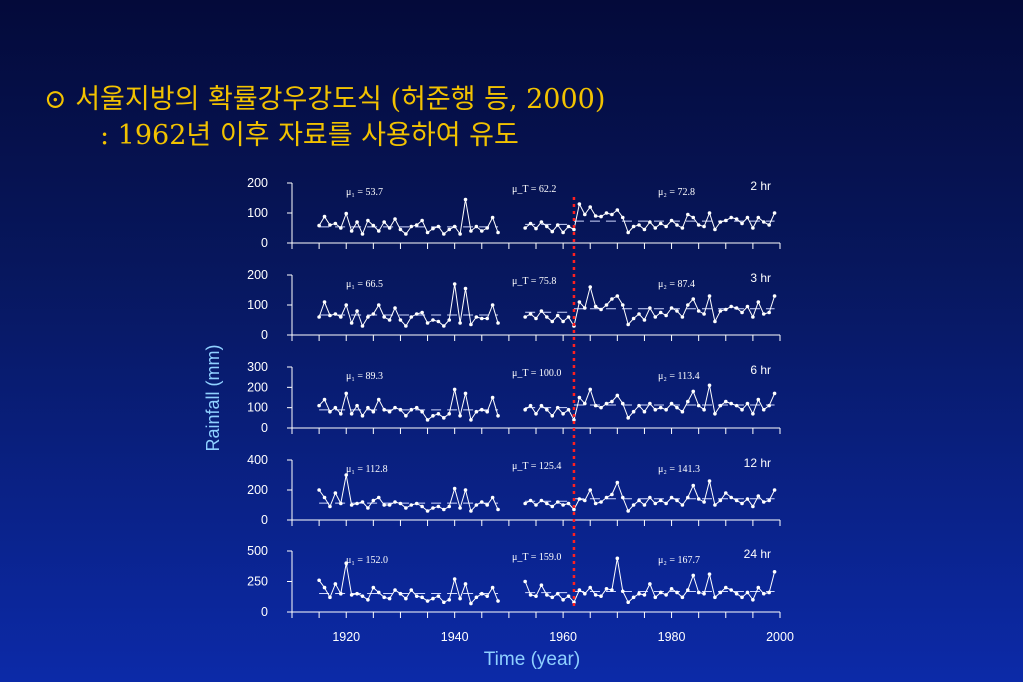 The width and height of the screenshot is (1023, 682). Describe the element at coordinates (536, 557) in the screenshot. I see `mut-label: μ_T = 159.0` at that location.